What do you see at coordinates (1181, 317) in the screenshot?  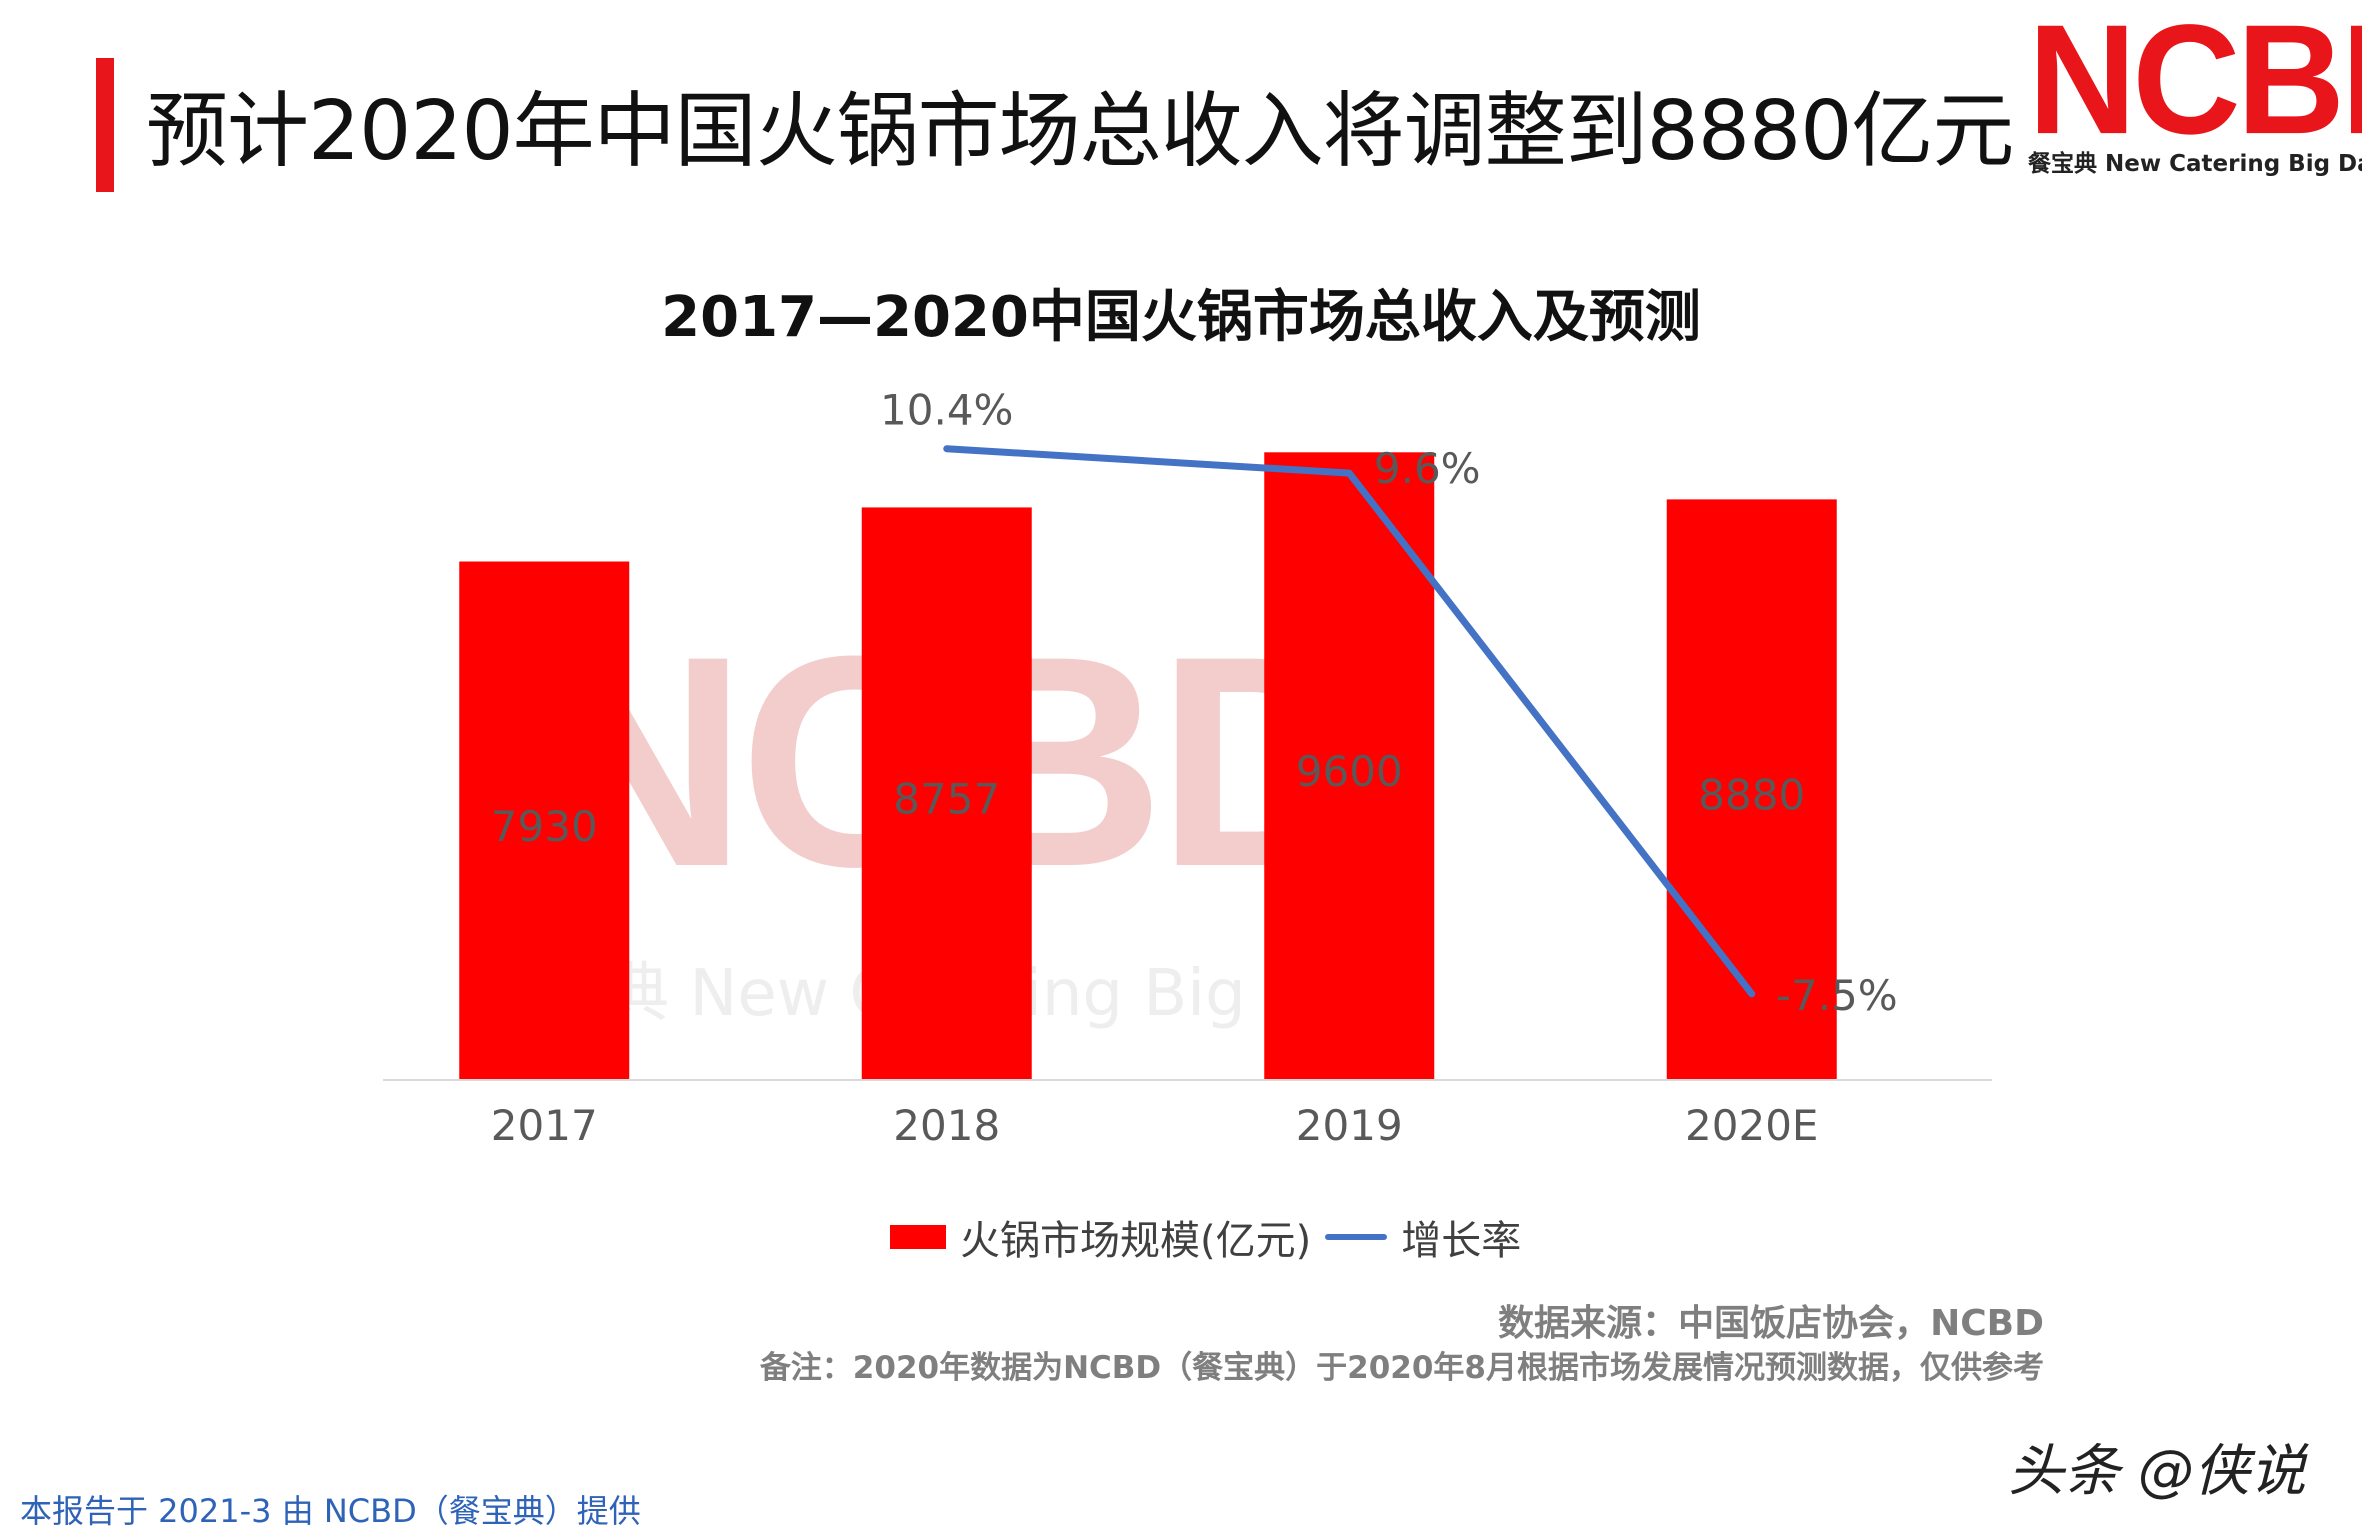 I see `chart-title: 2017—2020中国火锅市场总收入及预测` at bounding box center [1181, 317].